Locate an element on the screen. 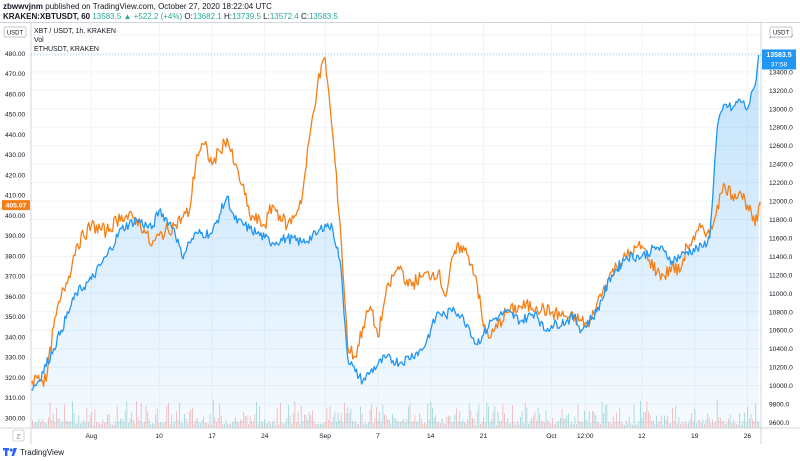  bar-countdown-label: 37:58 is located at coordinates (779, 64).